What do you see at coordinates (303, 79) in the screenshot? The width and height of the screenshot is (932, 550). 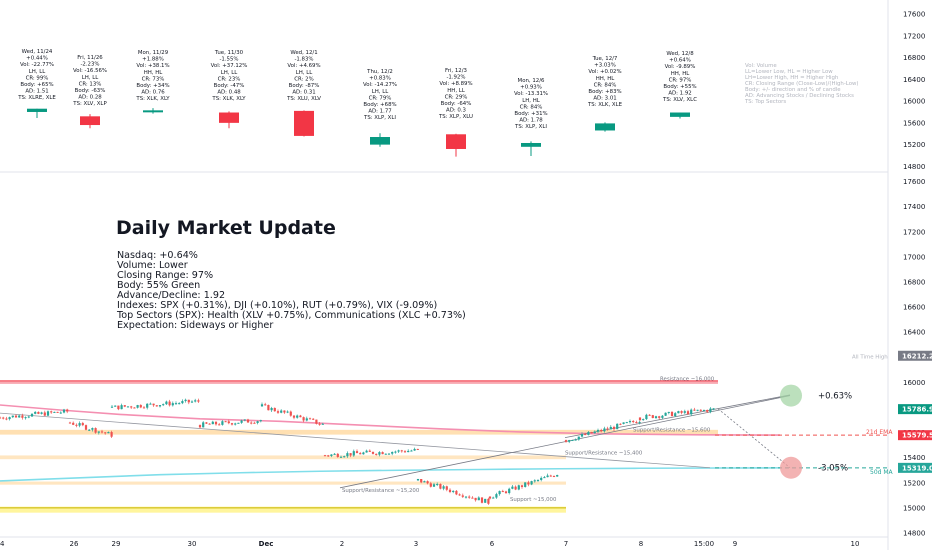 I see `daily-label-line: CR: 2%` at bounding box center [303, 79].